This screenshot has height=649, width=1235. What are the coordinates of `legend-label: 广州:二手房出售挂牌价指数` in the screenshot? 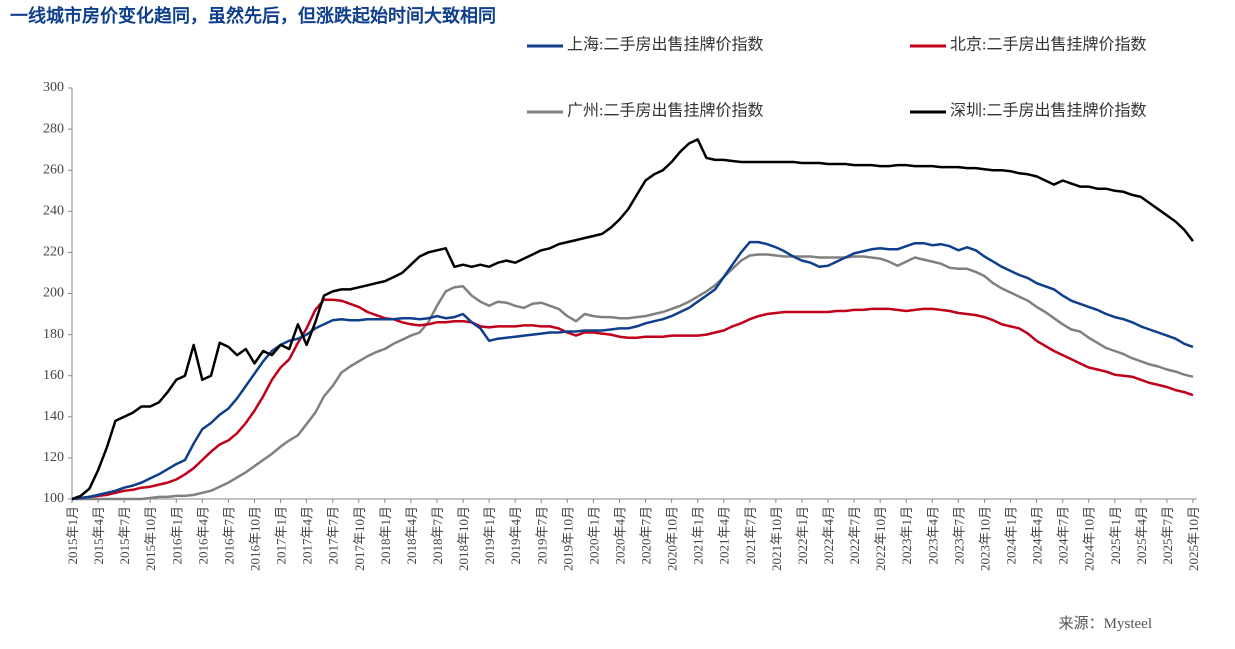 It's located at (665, 111).